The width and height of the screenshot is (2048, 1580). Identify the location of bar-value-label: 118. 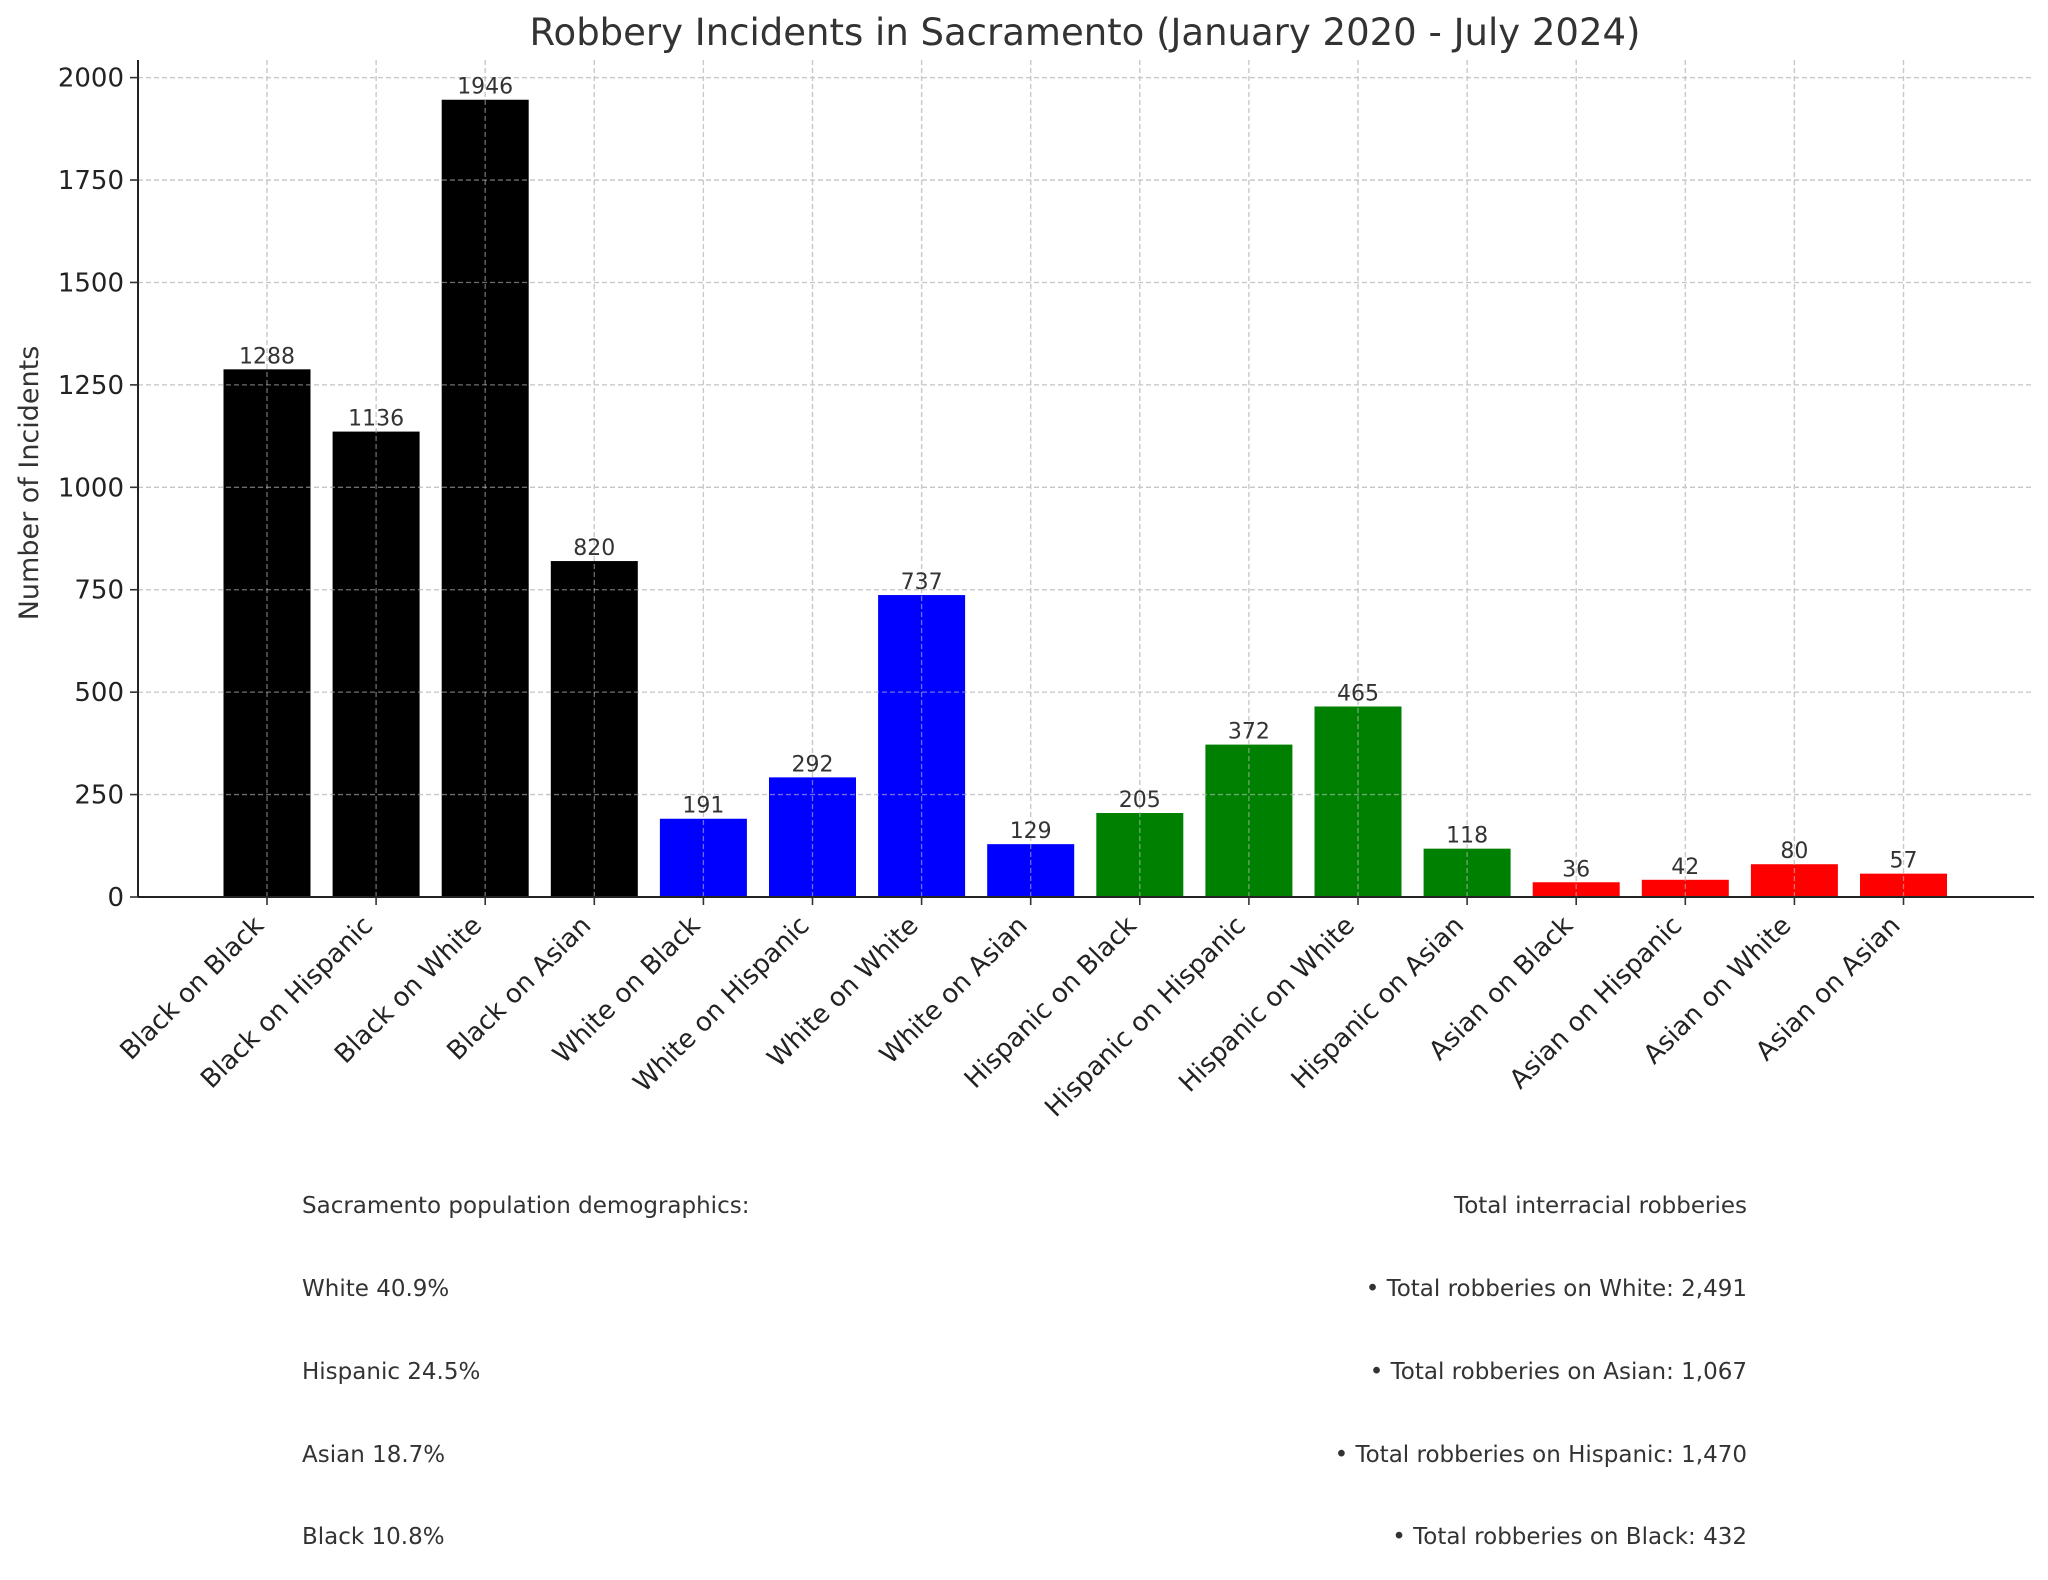
(1467, 836).